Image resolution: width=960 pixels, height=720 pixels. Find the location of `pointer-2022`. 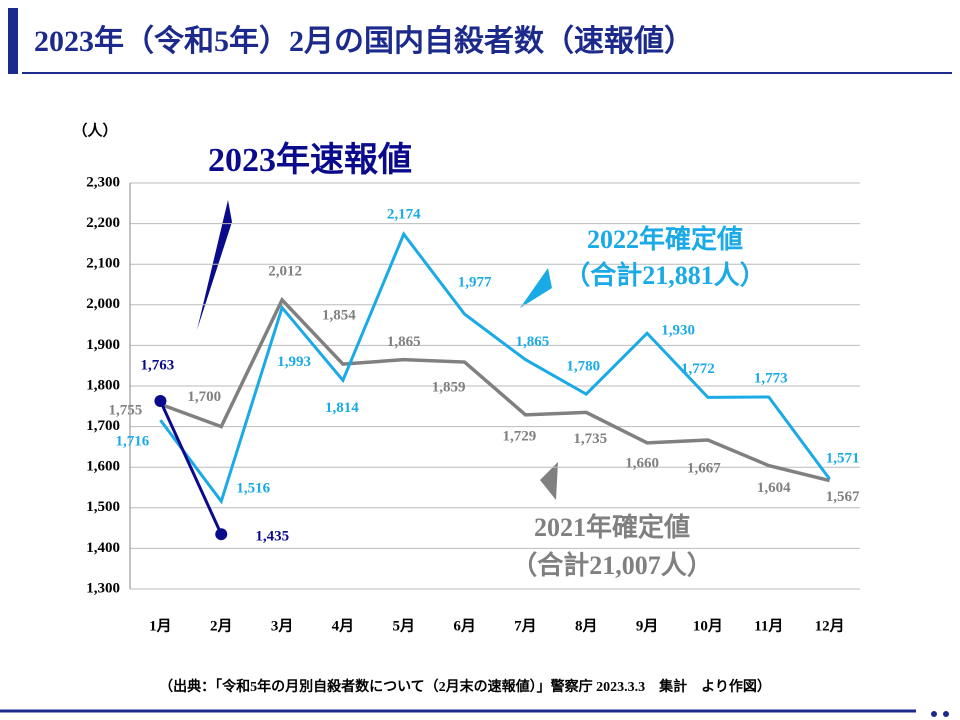

pointer-2022 is located at coordinates (536, 288).